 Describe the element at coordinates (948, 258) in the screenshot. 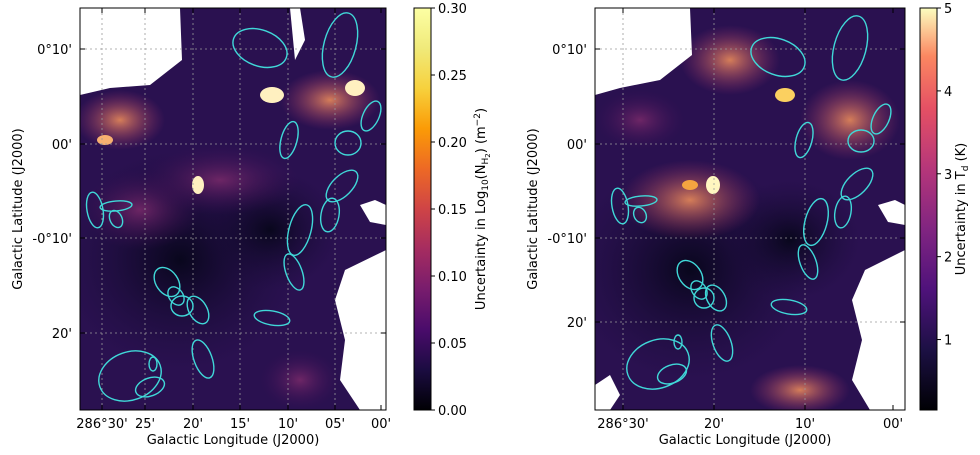

I see `colorbar-tick-label: 2` at that location.